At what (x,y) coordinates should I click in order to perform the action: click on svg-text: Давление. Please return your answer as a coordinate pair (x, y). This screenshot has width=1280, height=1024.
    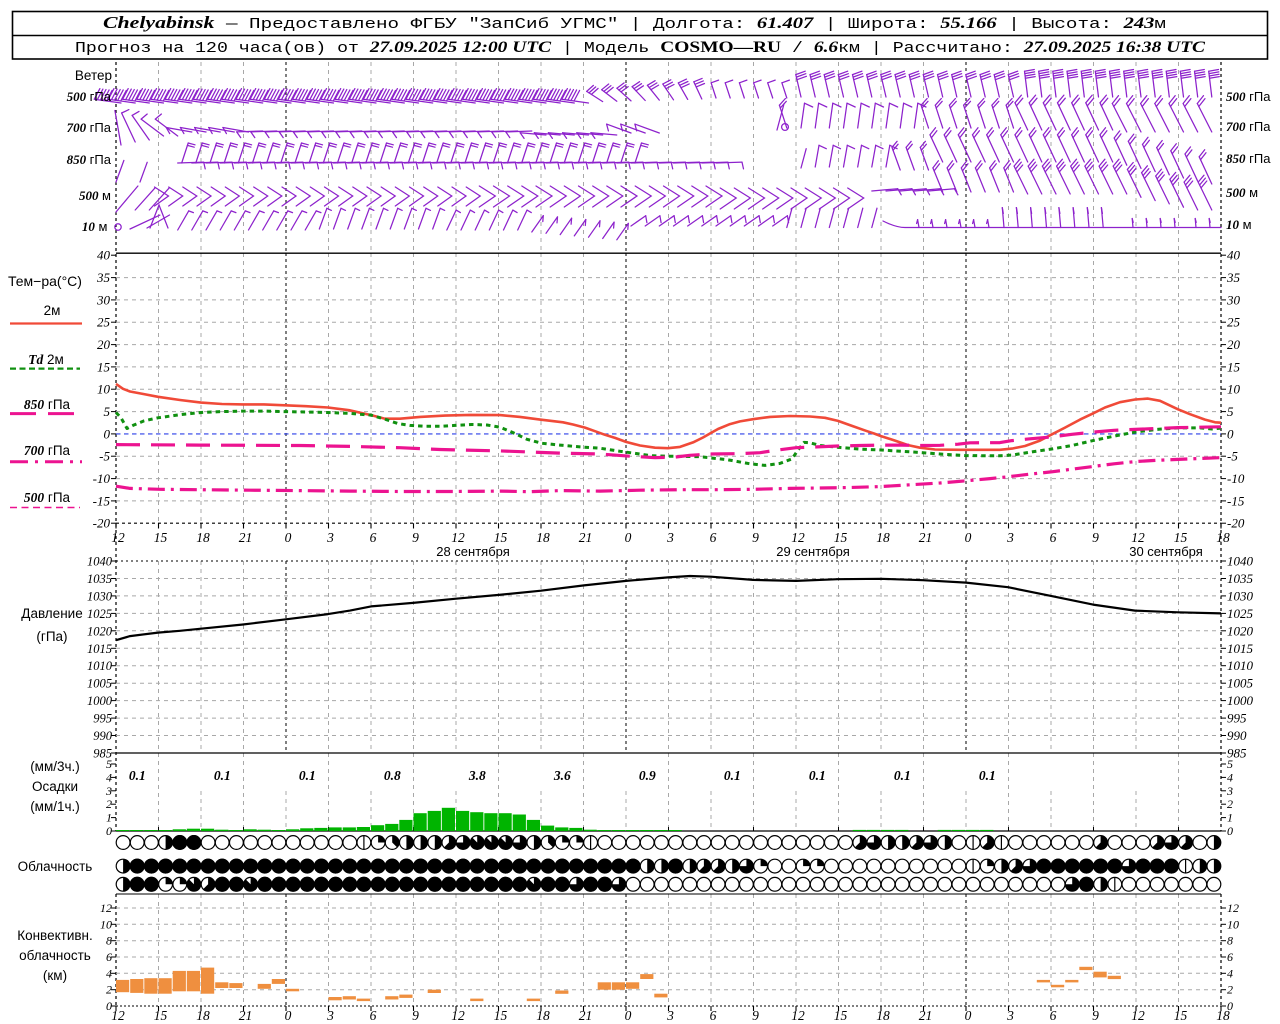
    Looking at the image, I should click on (51, 613).